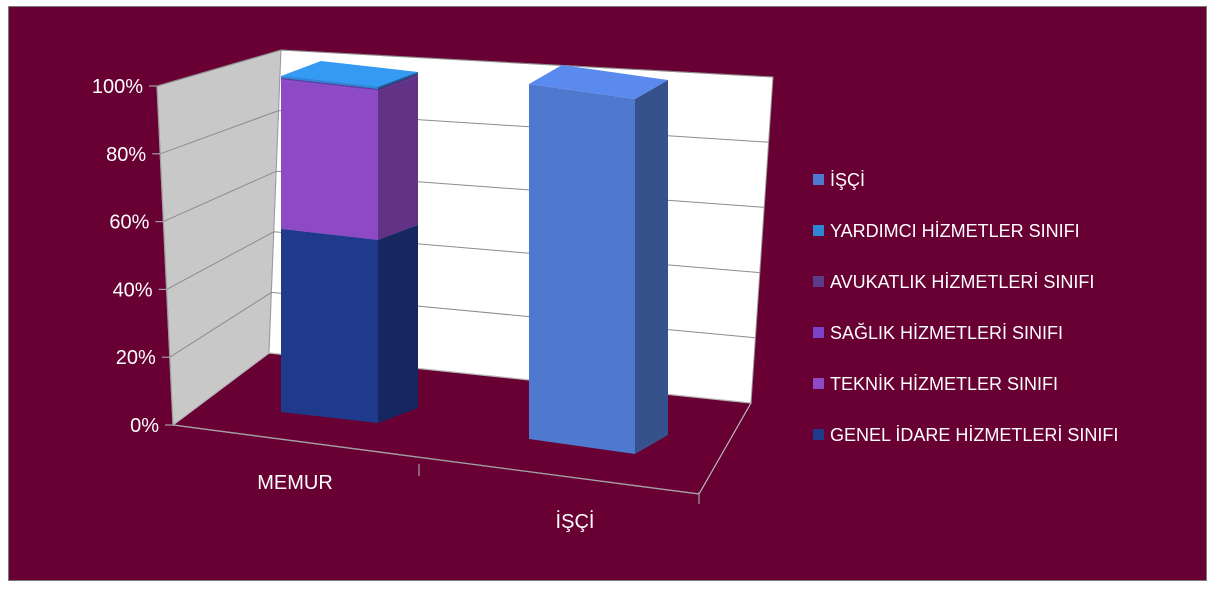 The height and width of the screenshot is (590, 1217). What do you see at coordinates (974, 435) in the screenshot?
I see `legend-label: GENEL İDARE HİZMETLERİ SINIFI` at bounding box center [974, 435].